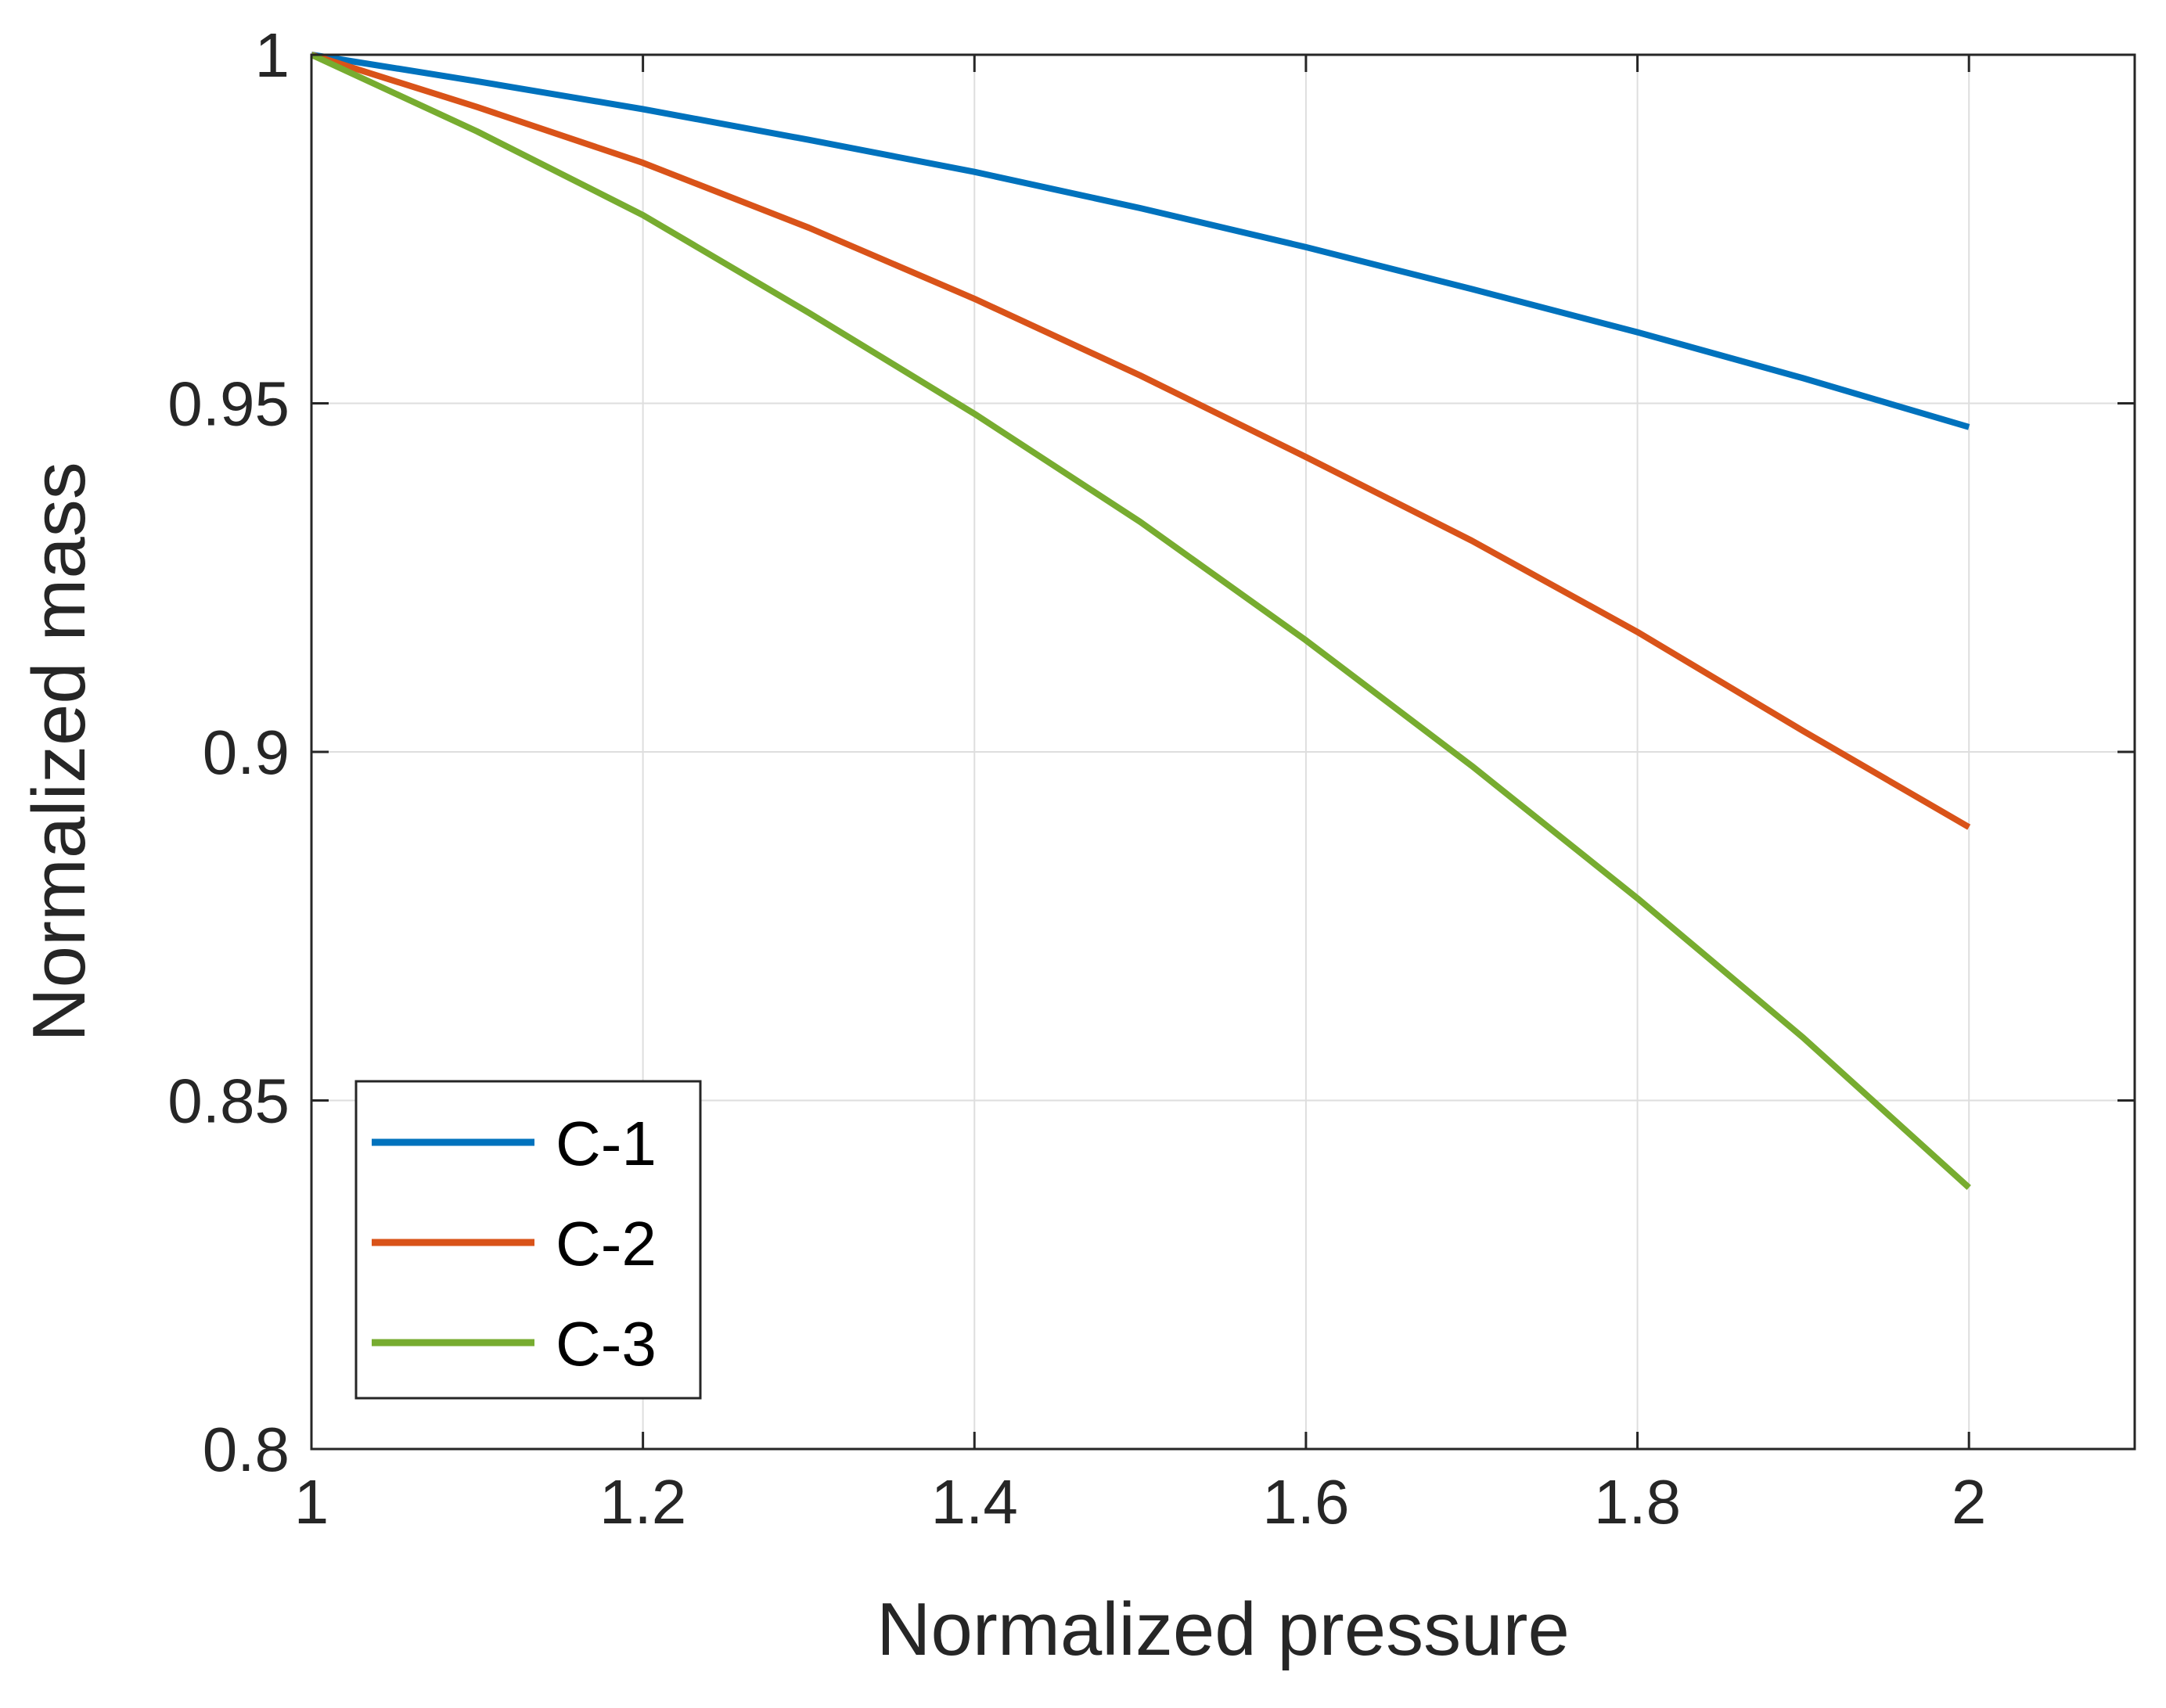  I want to click on x-axis-title: Normalized pressure, so click(1223, 1629).